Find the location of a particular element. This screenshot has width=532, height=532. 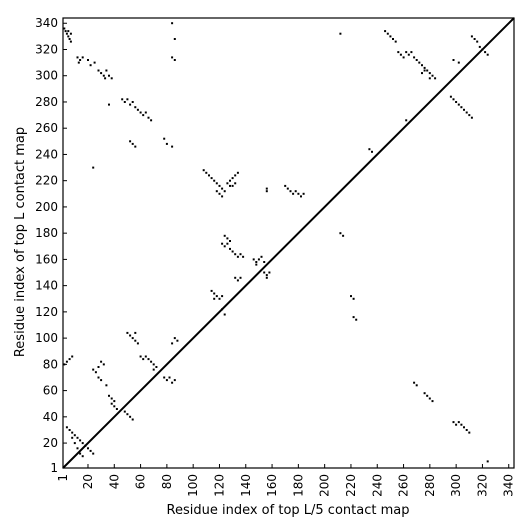

y-tick-label: 60 is located at coordinates (50, 391).